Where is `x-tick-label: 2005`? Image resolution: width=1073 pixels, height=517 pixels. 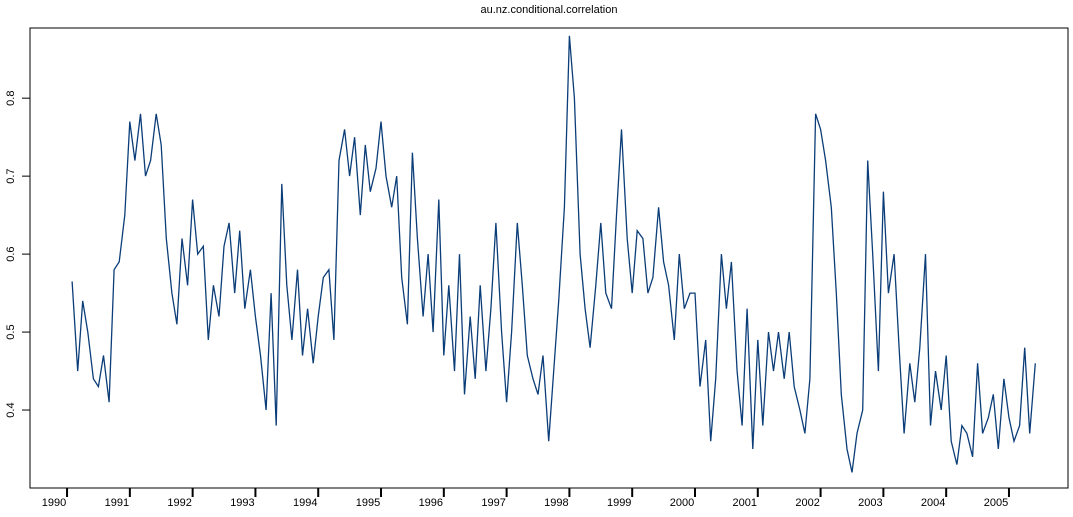
x-tick-label: 2005 is located at coordinates (996, 503).